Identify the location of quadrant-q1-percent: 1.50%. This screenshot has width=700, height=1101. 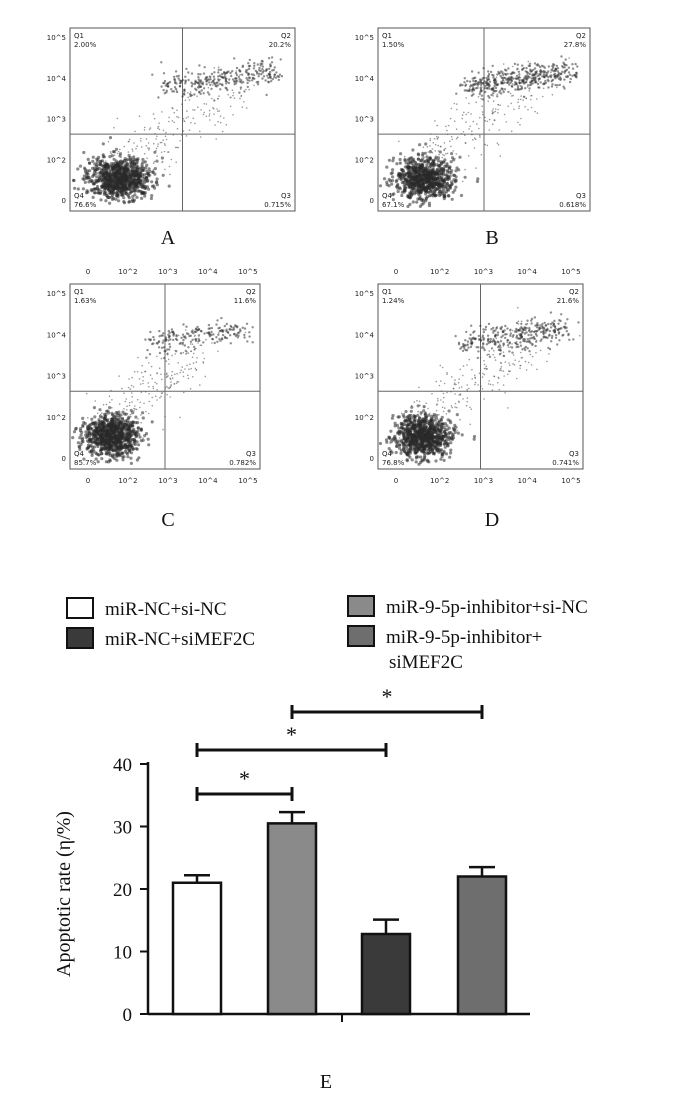
(393, 45).